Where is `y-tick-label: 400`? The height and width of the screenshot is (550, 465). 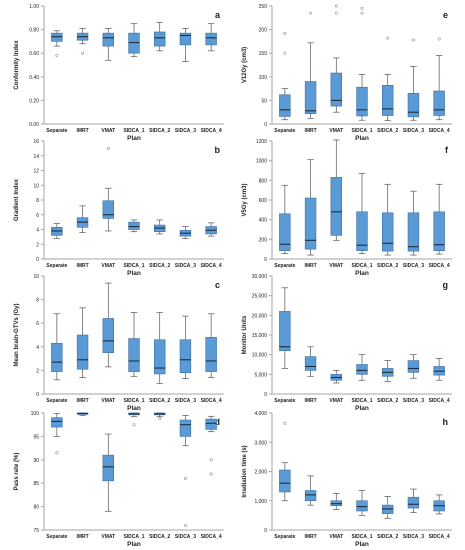 y-tick-label: 400 is located at coordinates (263, 221).